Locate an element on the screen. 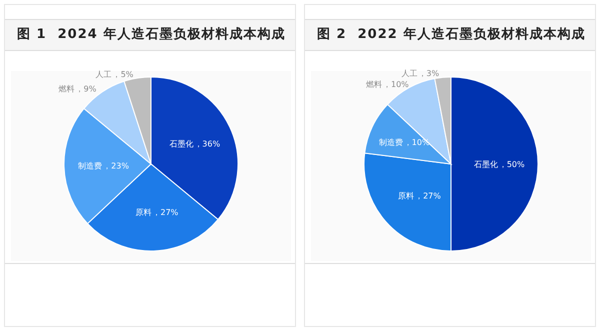 This screenshot has height=331, width=600. data-label: ，50% is located at coordinates (512, 164).